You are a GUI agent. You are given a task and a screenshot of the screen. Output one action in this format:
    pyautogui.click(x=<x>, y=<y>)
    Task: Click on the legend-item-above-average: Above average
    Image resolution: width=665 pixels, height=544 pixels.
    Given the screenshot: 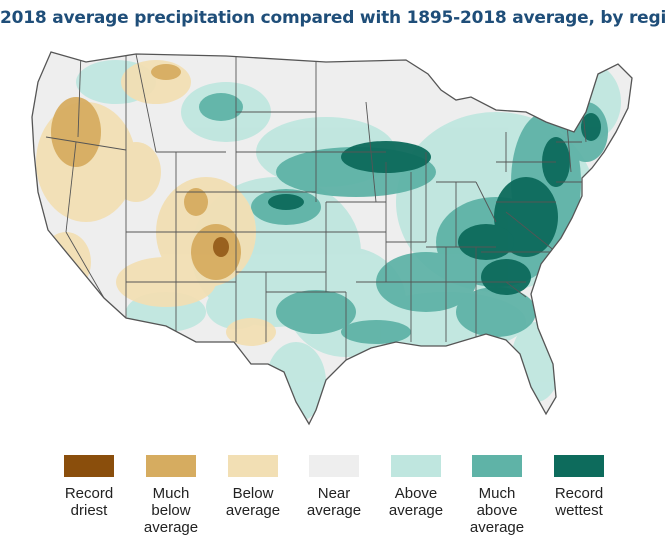 What is the action you would take?
    pyautogui.click(x=416, y=487)
    